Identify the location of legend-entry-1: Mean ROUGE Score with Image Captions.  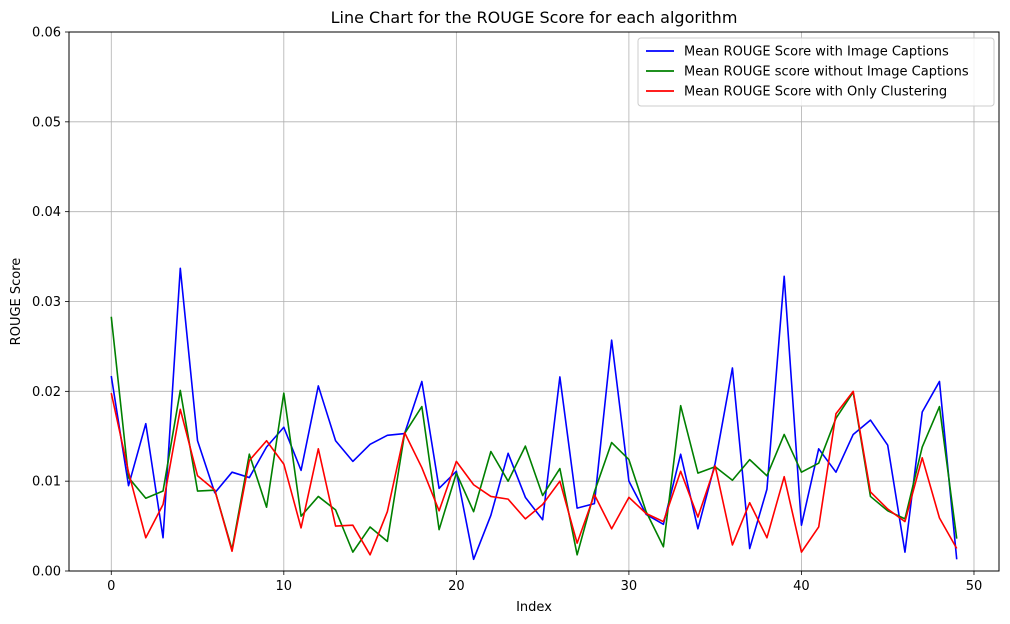
(816, 52).